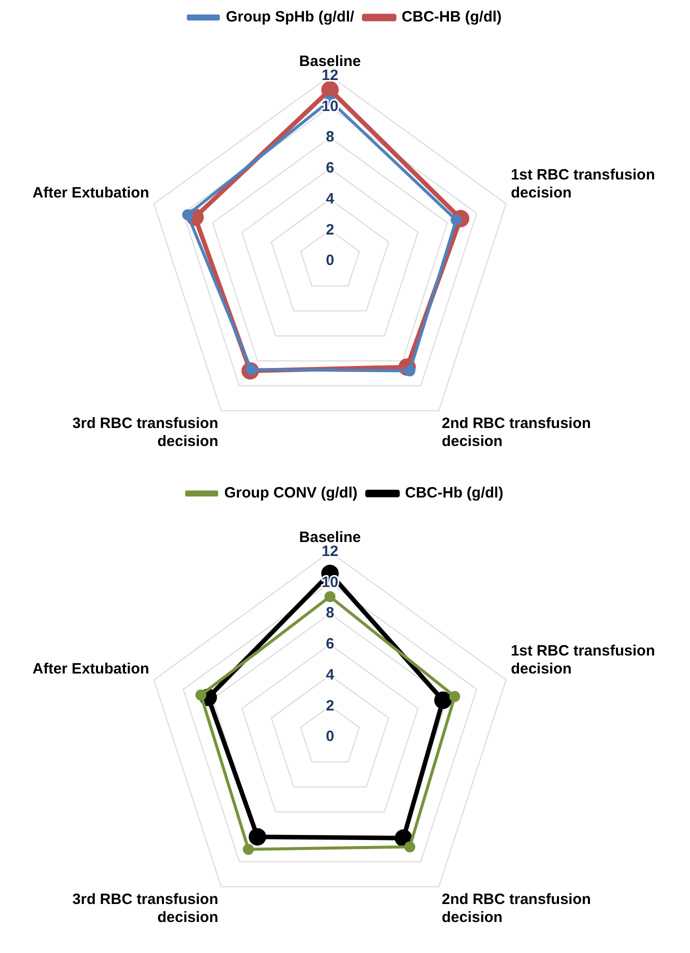 The height and width of the screenshot is (953, 690). What do you see at coordinates (291, 493) in the screenshot?
I see `legend-label: Group CONV (g/dl)` at bounding box center [291, 493].